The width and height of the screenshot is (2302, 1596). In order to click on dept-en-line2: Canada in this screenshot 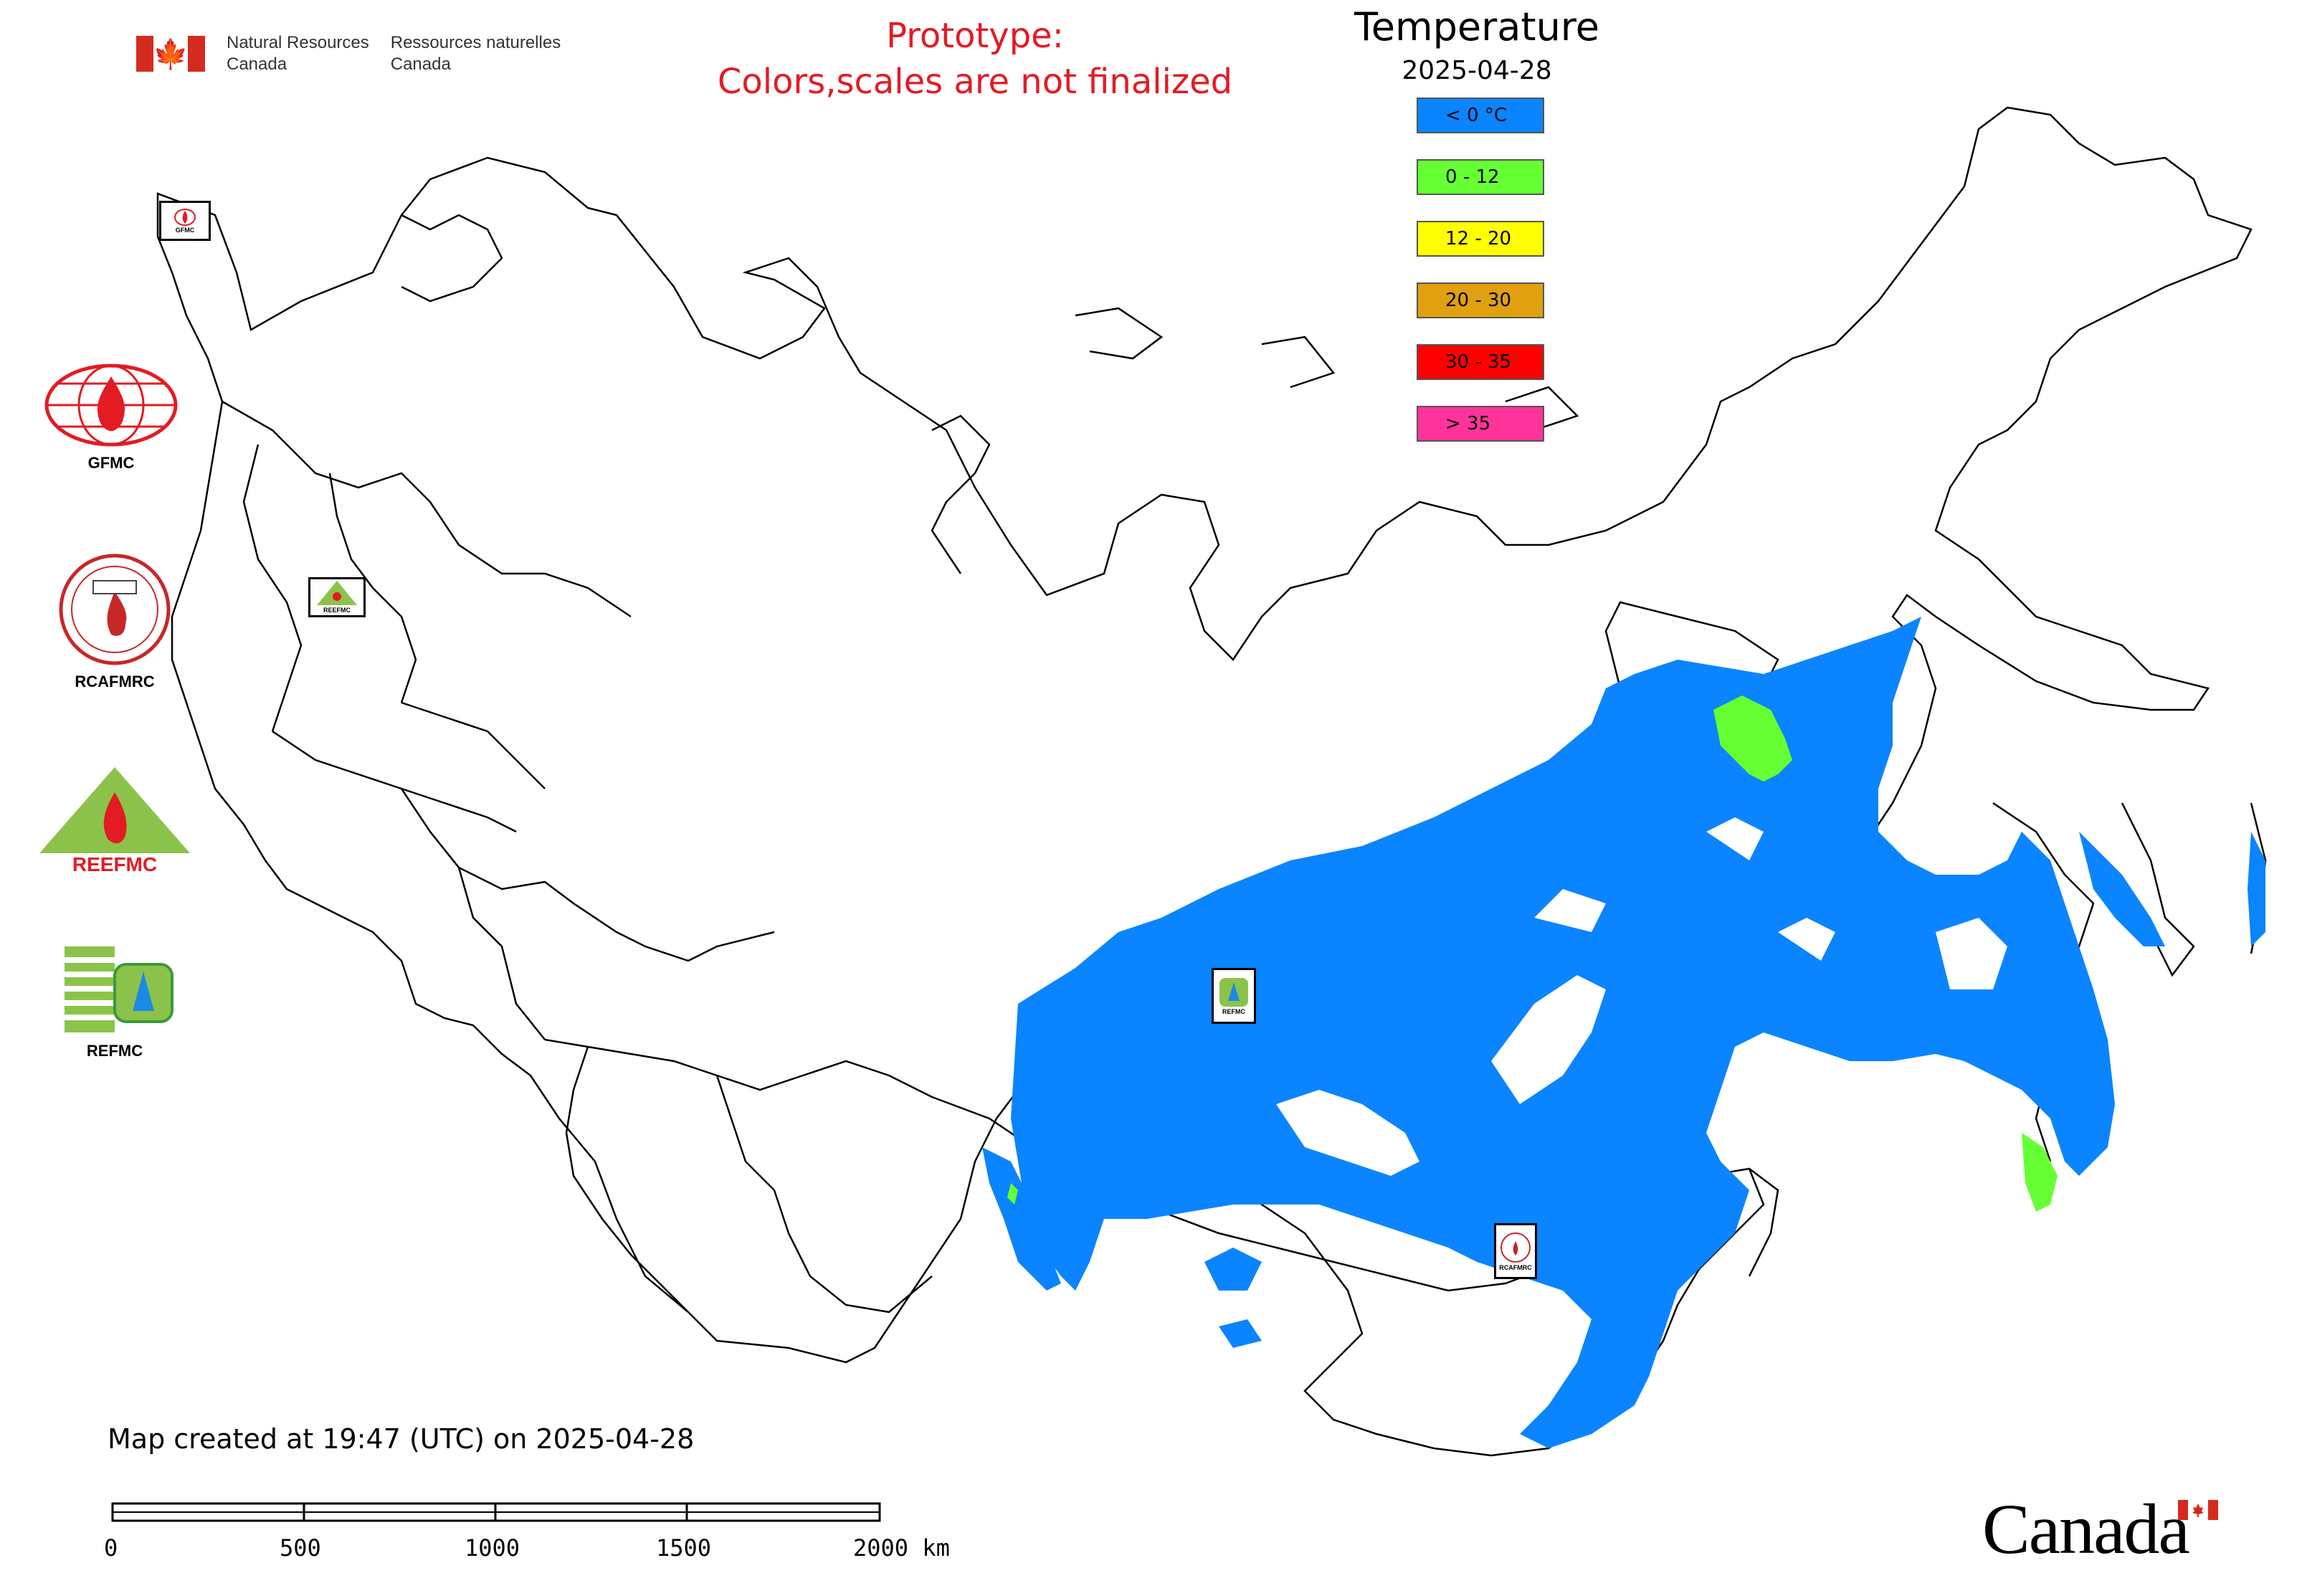, I will do `click(257, 64)`.